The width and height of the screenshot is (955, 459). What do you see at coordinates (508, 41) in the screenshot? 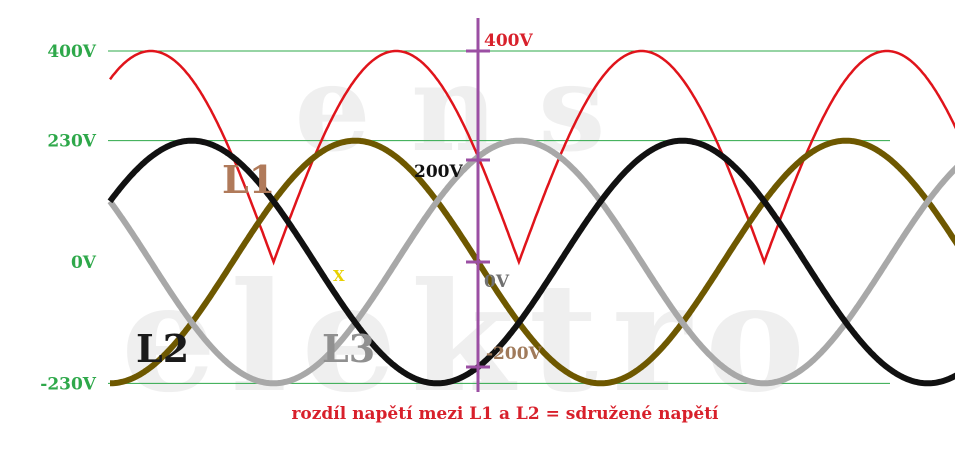
I see `cursor-label-400: 400V` at bounding box center [508, 41].